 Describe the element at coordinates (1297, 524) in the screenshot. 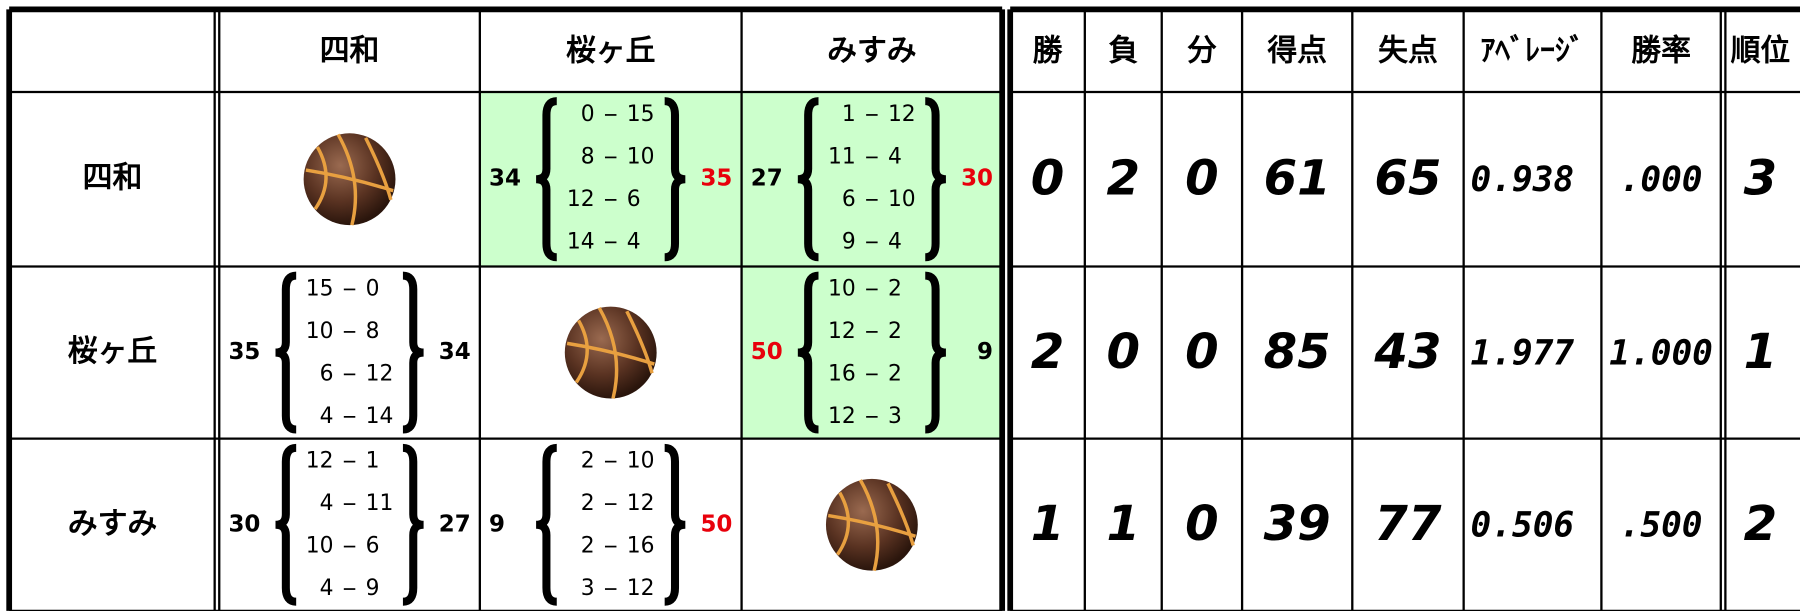

I see `stat-value: 39` at that location.